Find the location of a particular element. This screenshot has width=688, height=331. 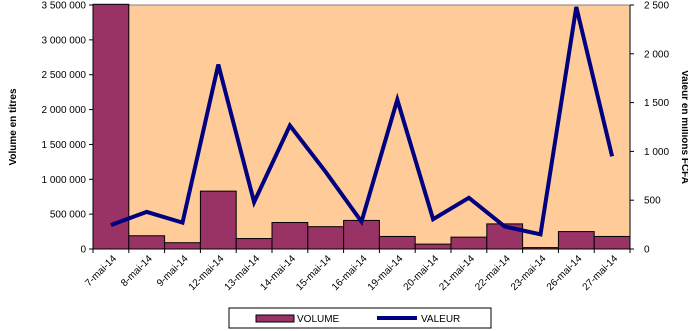

left-tick-label: 3 000 000 is located at coordinates (64, 40).